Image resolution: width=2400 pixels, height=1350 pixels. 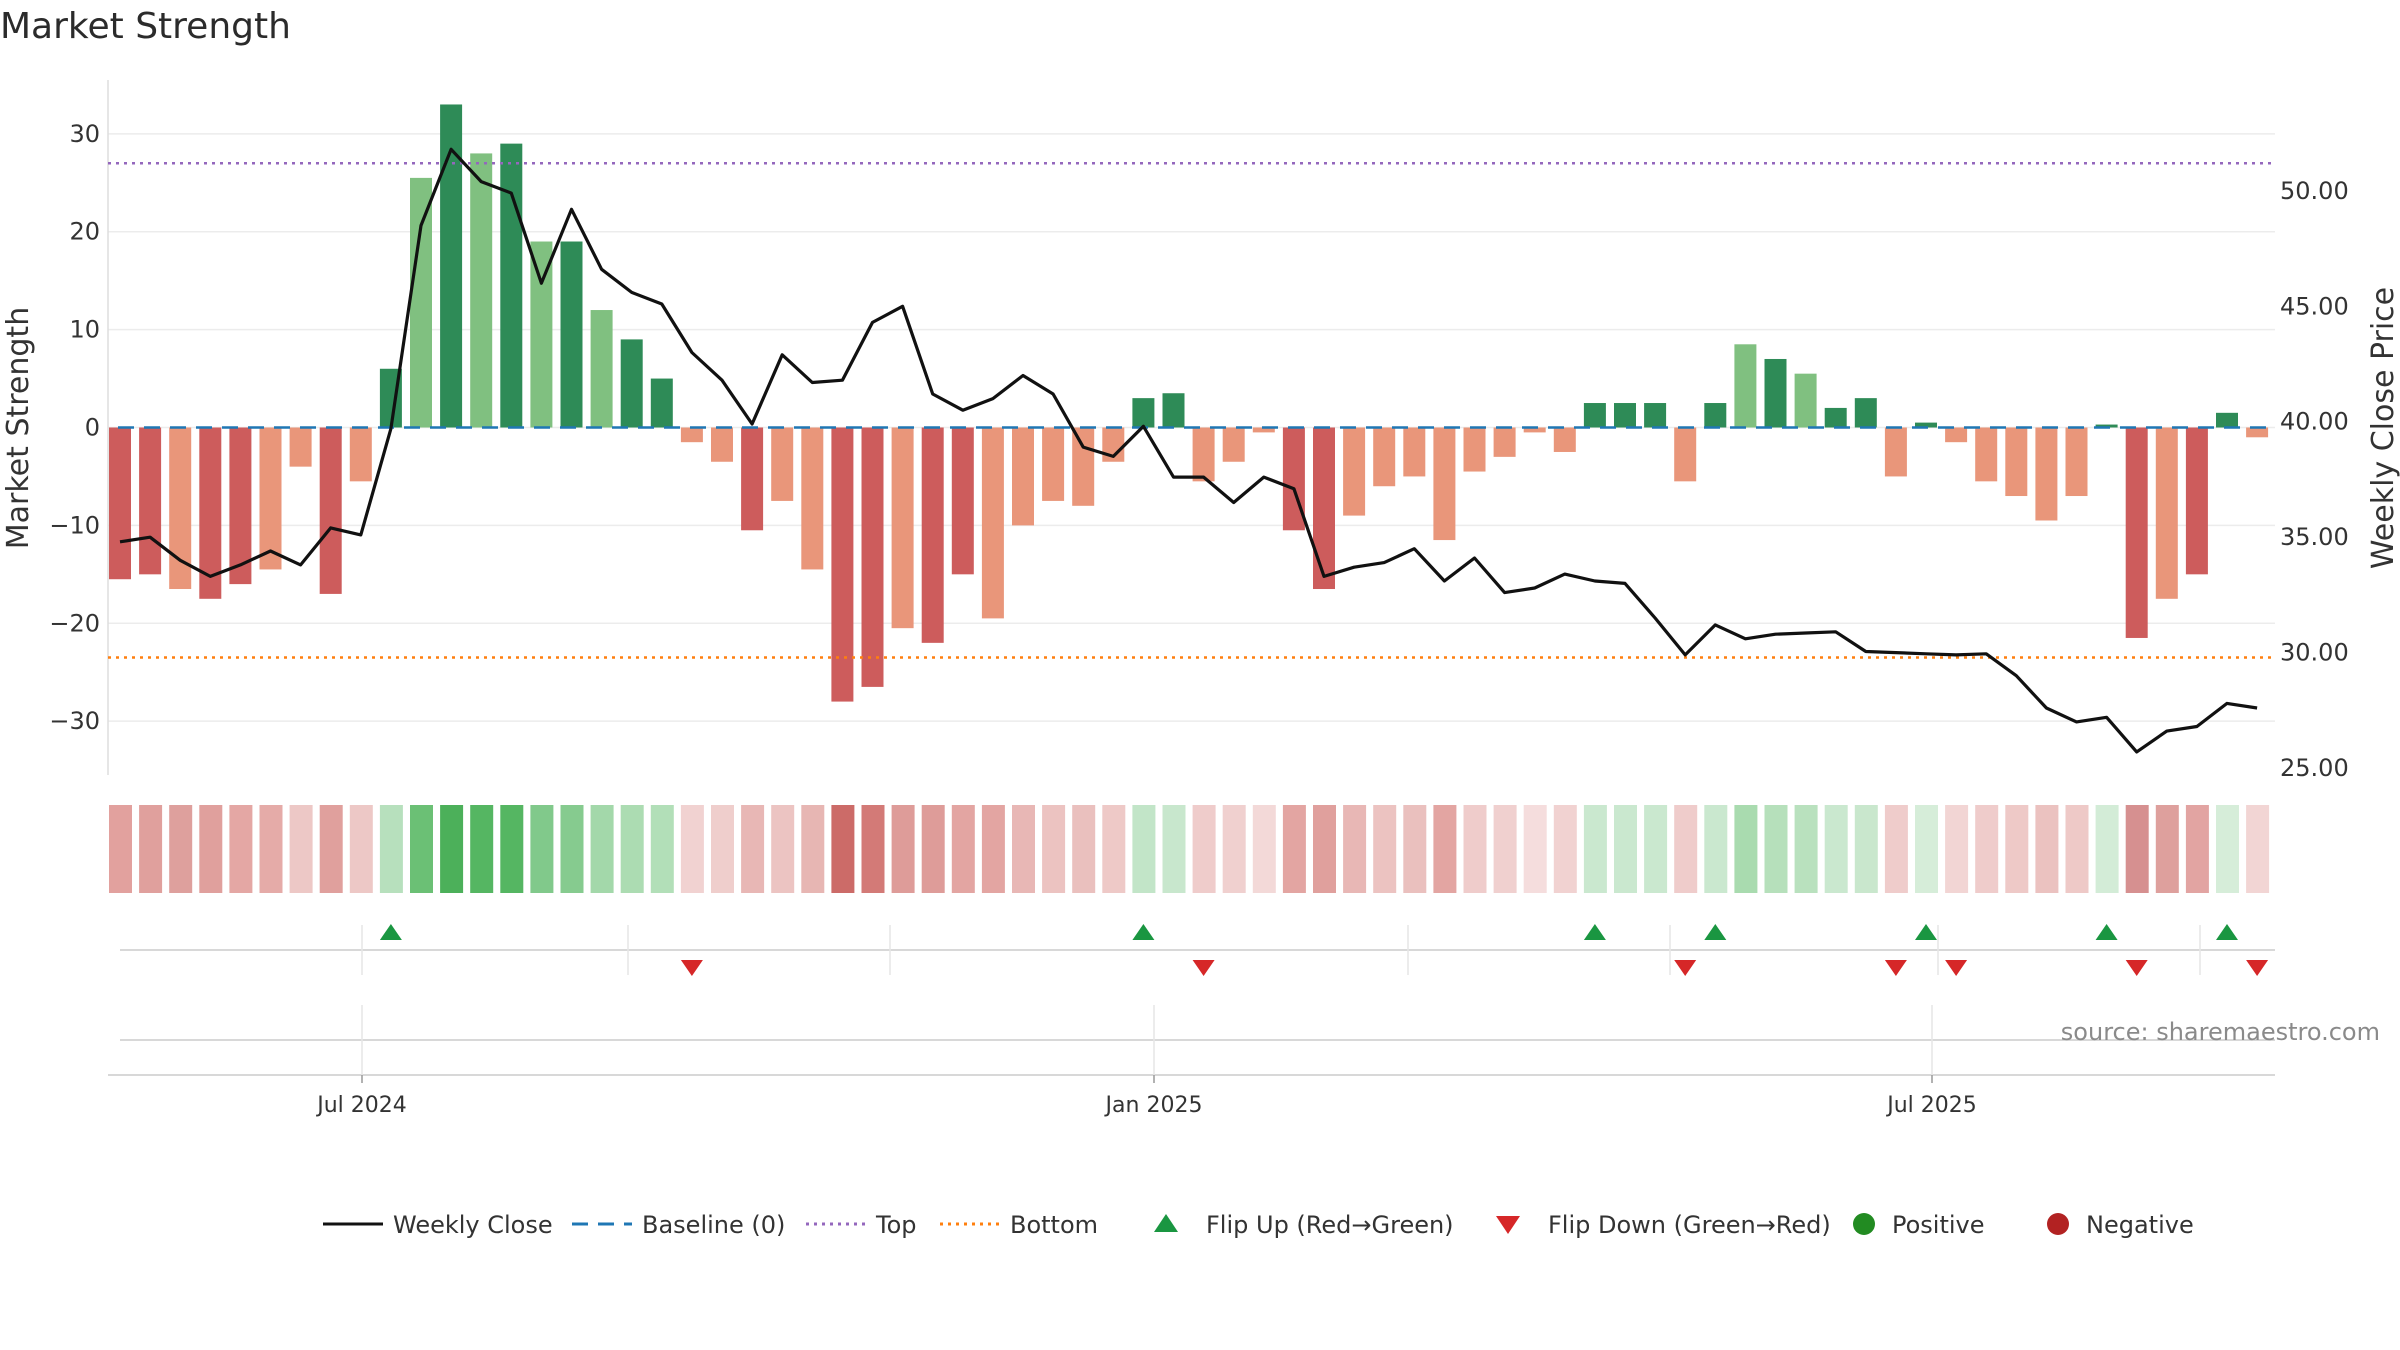 What do you see at coordinates (74, 427) in the screenshot?
I see `left-axis: 30 20 10 0 −10 −20 −30` at bounding box center [74, 427].